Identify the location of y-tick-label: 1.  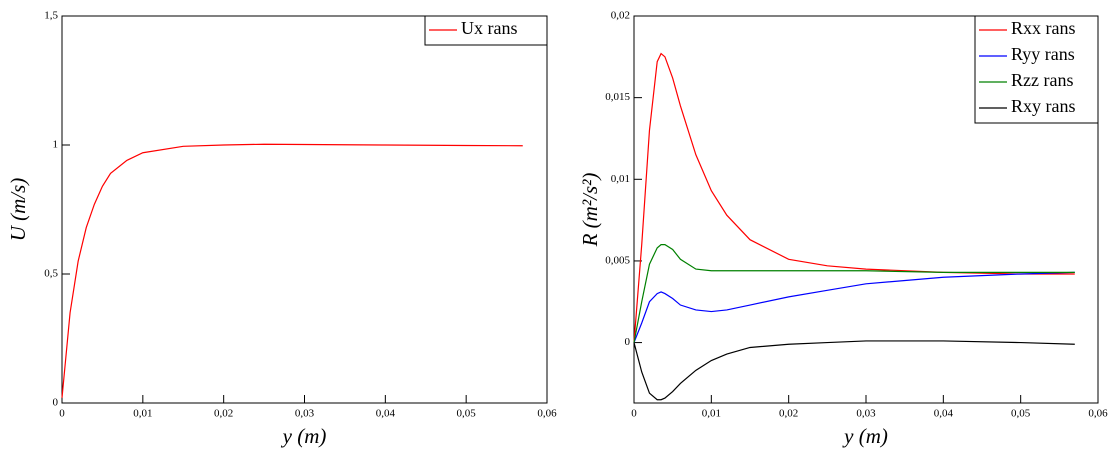
(56, 145).